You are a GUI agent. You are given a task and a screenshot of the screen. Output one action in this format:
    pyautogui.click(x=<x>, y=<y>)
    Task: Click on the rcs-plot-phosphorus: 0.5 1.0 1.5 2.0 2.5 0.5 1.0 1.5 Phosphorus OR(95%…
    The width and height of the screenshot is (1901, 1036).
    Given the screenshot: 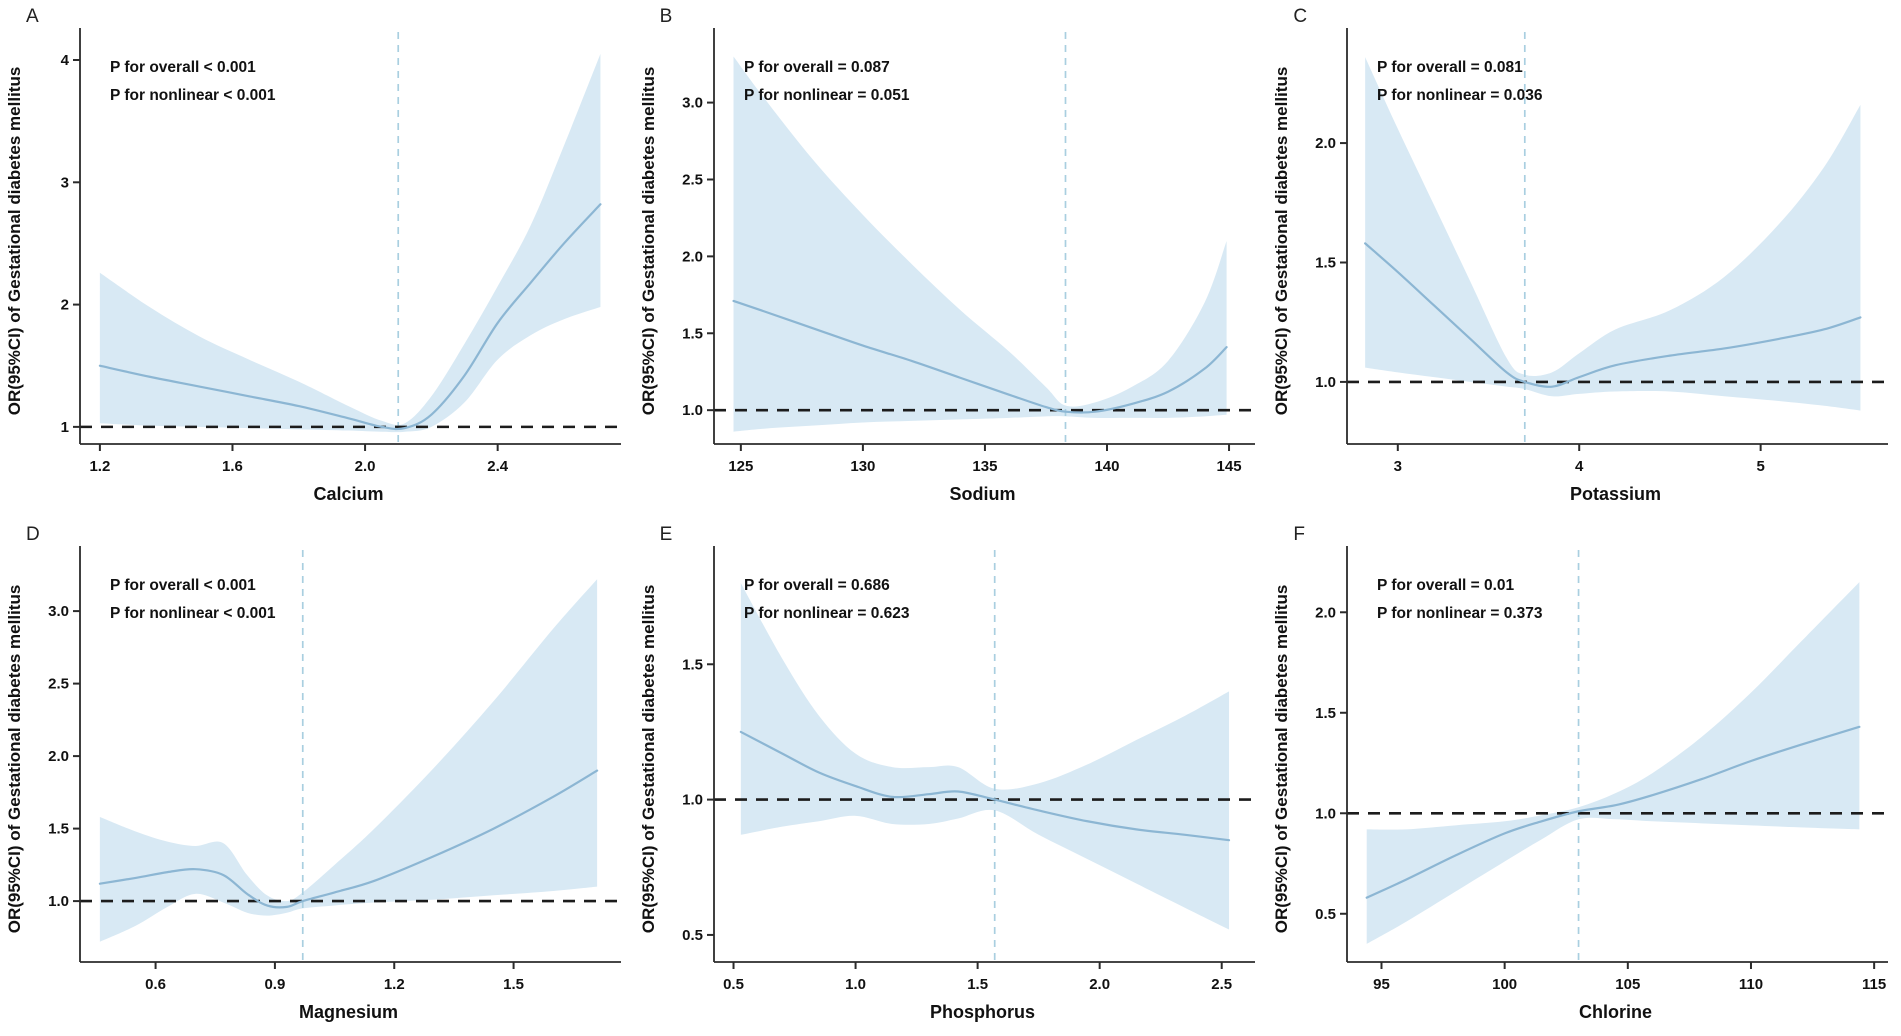 What is the action you would take?
    pyautogui.click(x=947, y=784)
    